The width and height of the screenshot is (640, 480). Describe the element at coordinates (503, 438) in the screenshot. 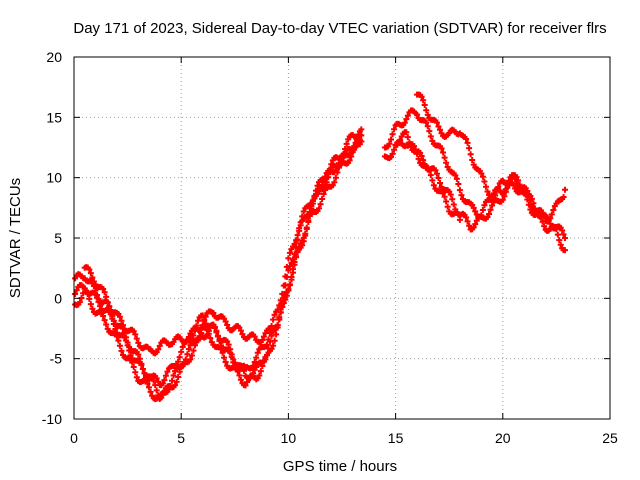

I see `x-tick-label: 20` at that location.